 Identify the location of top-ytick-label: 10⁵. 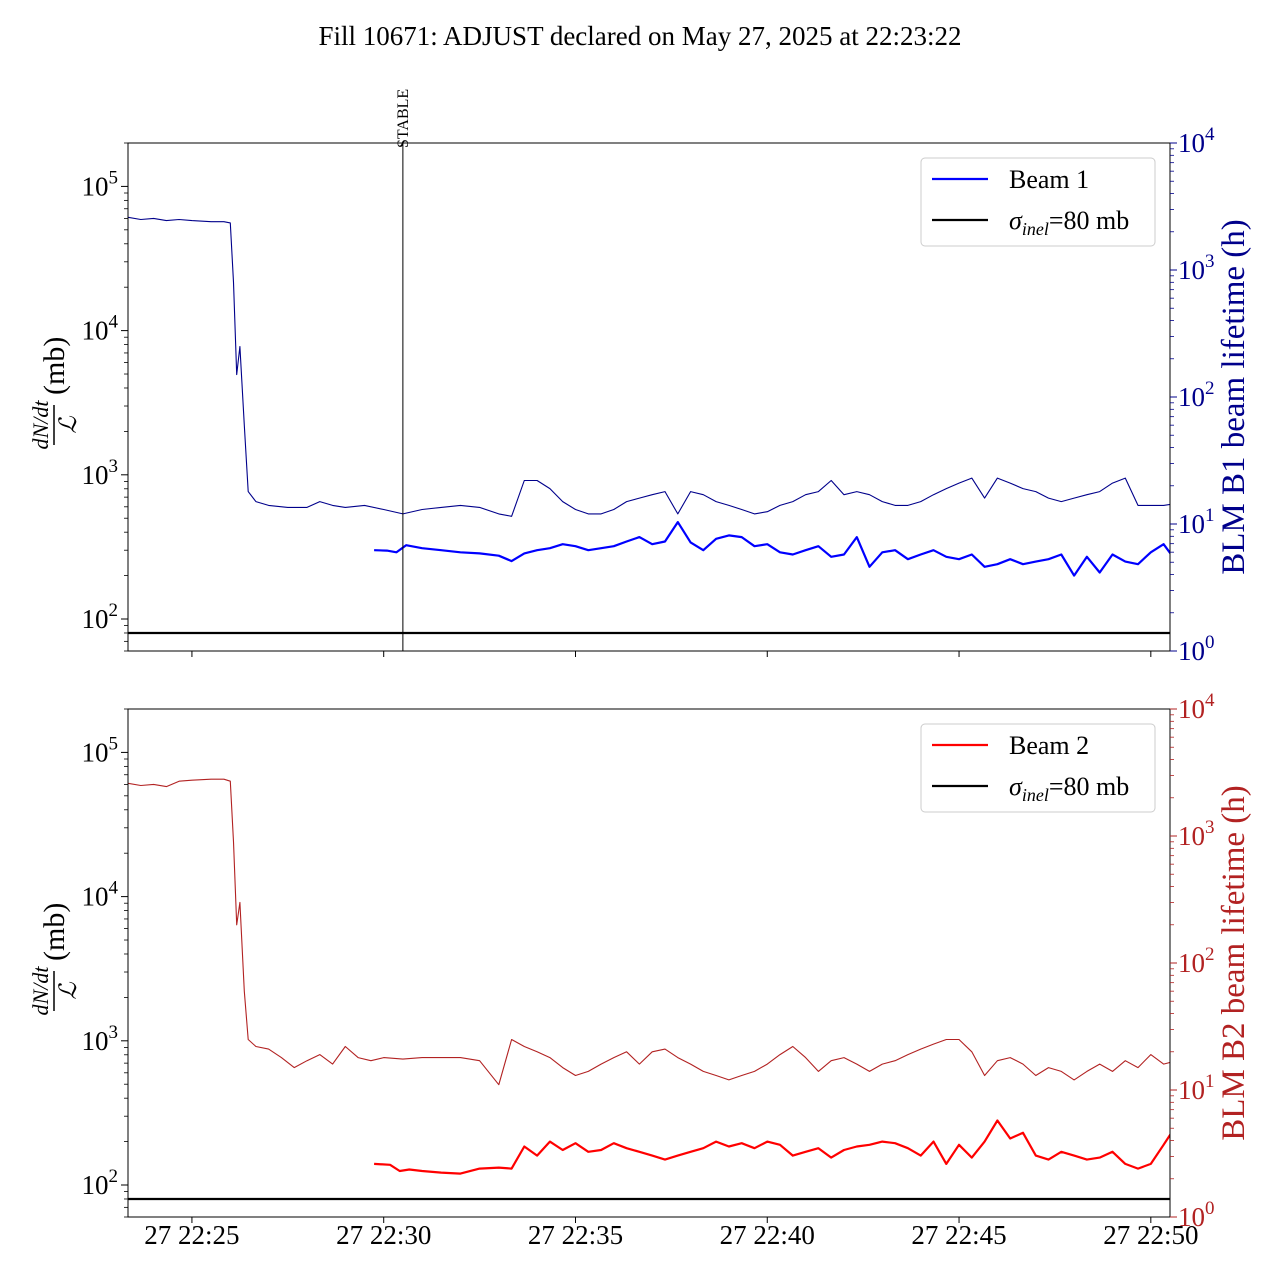
(100, 184).